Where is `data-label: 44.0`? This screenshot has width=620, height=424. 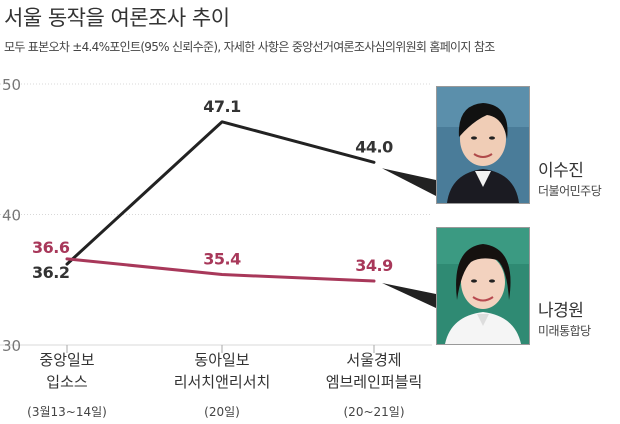
data-label: 44.0 is located at coordinates (374, 146).